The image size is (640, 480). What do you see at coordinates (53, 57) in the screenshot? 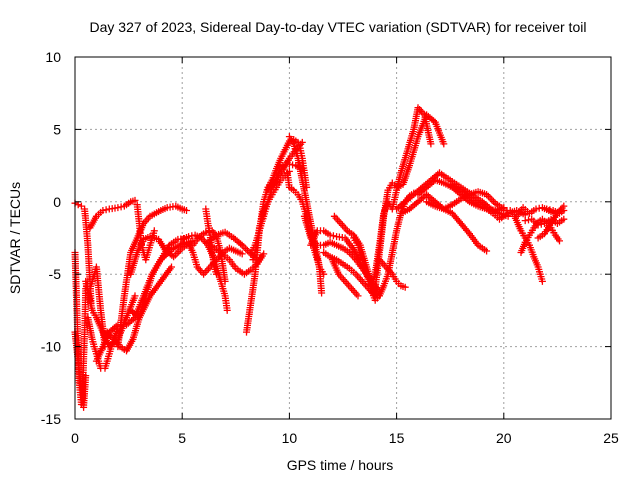
I see `y-tick-label: 10` at bounding box center [53, 57].